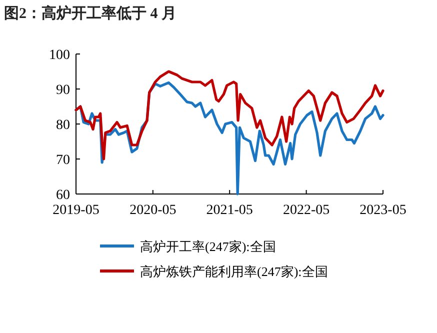 This screenshot has height=333, width=437. What do you see at coordinates (63, 125) in the screenshot?
I see `y-tick-label: 80` at bounding box center [63, 125].